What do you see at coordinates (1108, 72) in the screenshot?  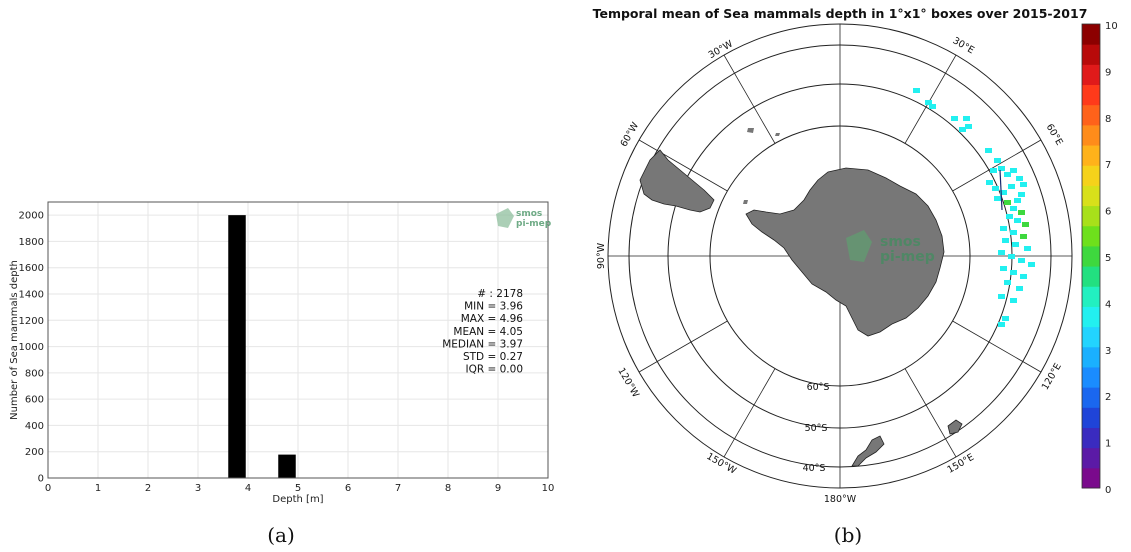 I see `colorbar-tick-label: 9` at bounding box center [1108, 72].